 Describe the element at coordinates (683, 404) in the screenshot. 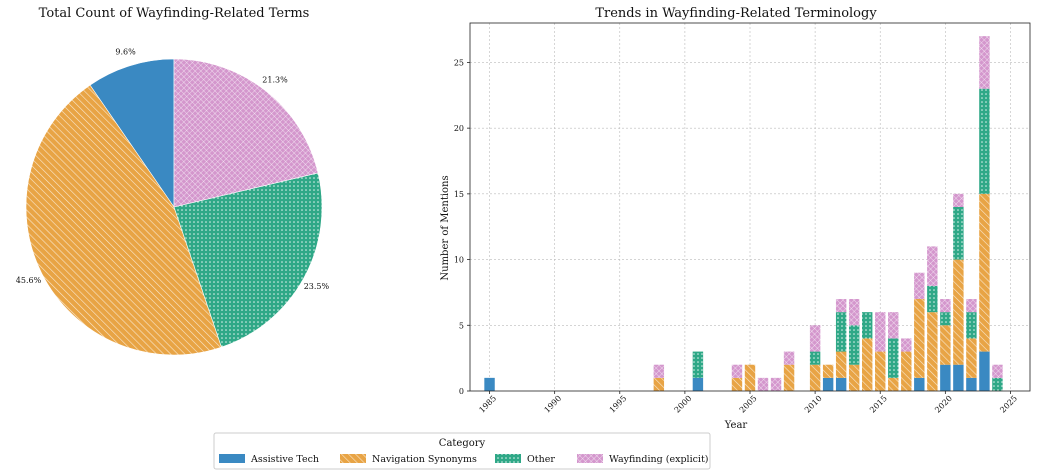

I see `x-tick-label: 2000` at that location.